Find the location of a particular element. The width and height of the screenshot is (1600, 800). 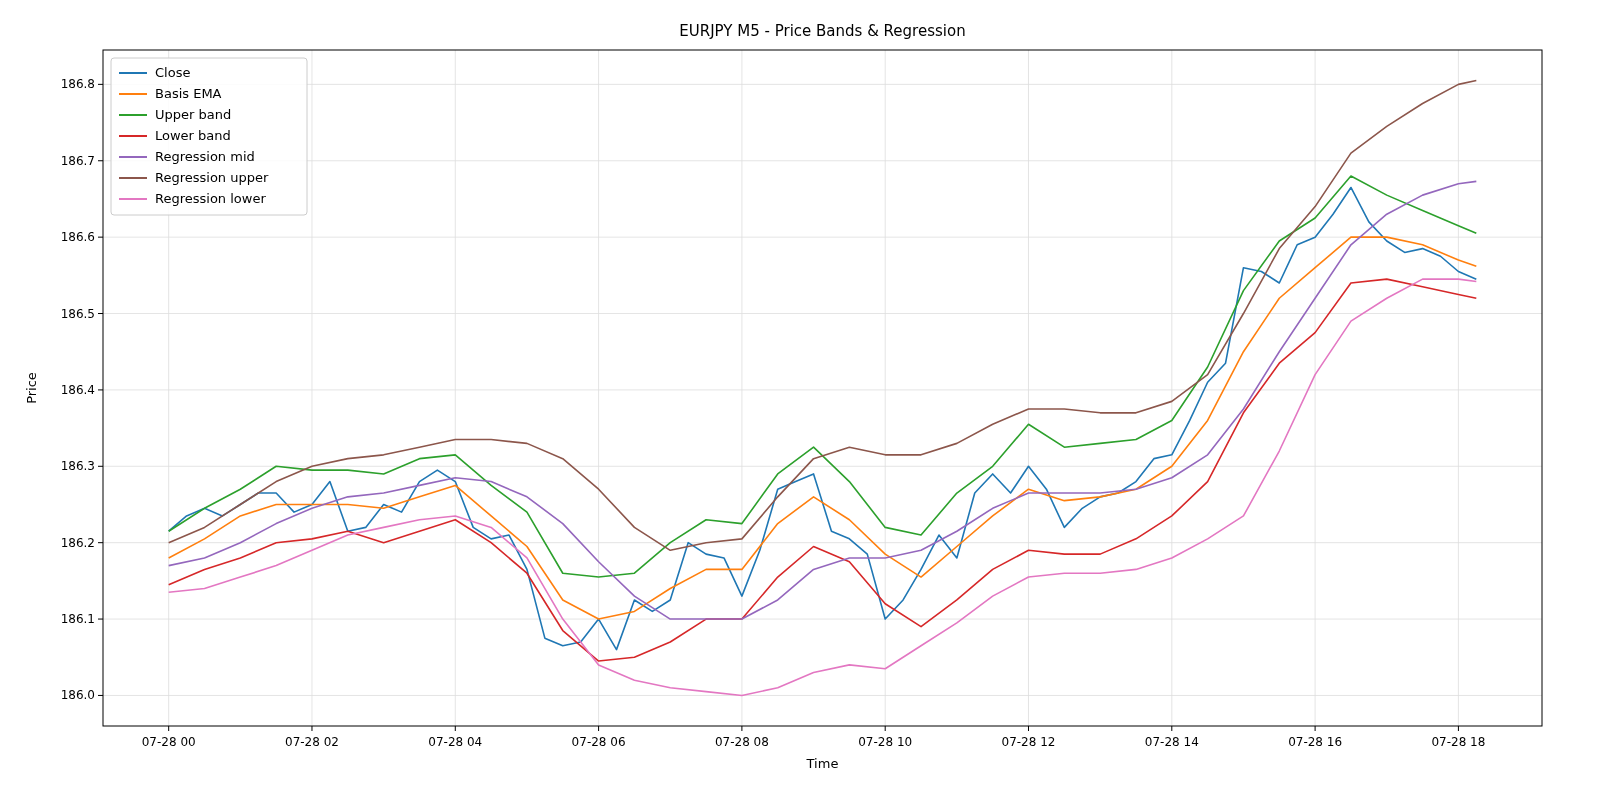

legend-label: Upper band is located at coordinates (193, 114).